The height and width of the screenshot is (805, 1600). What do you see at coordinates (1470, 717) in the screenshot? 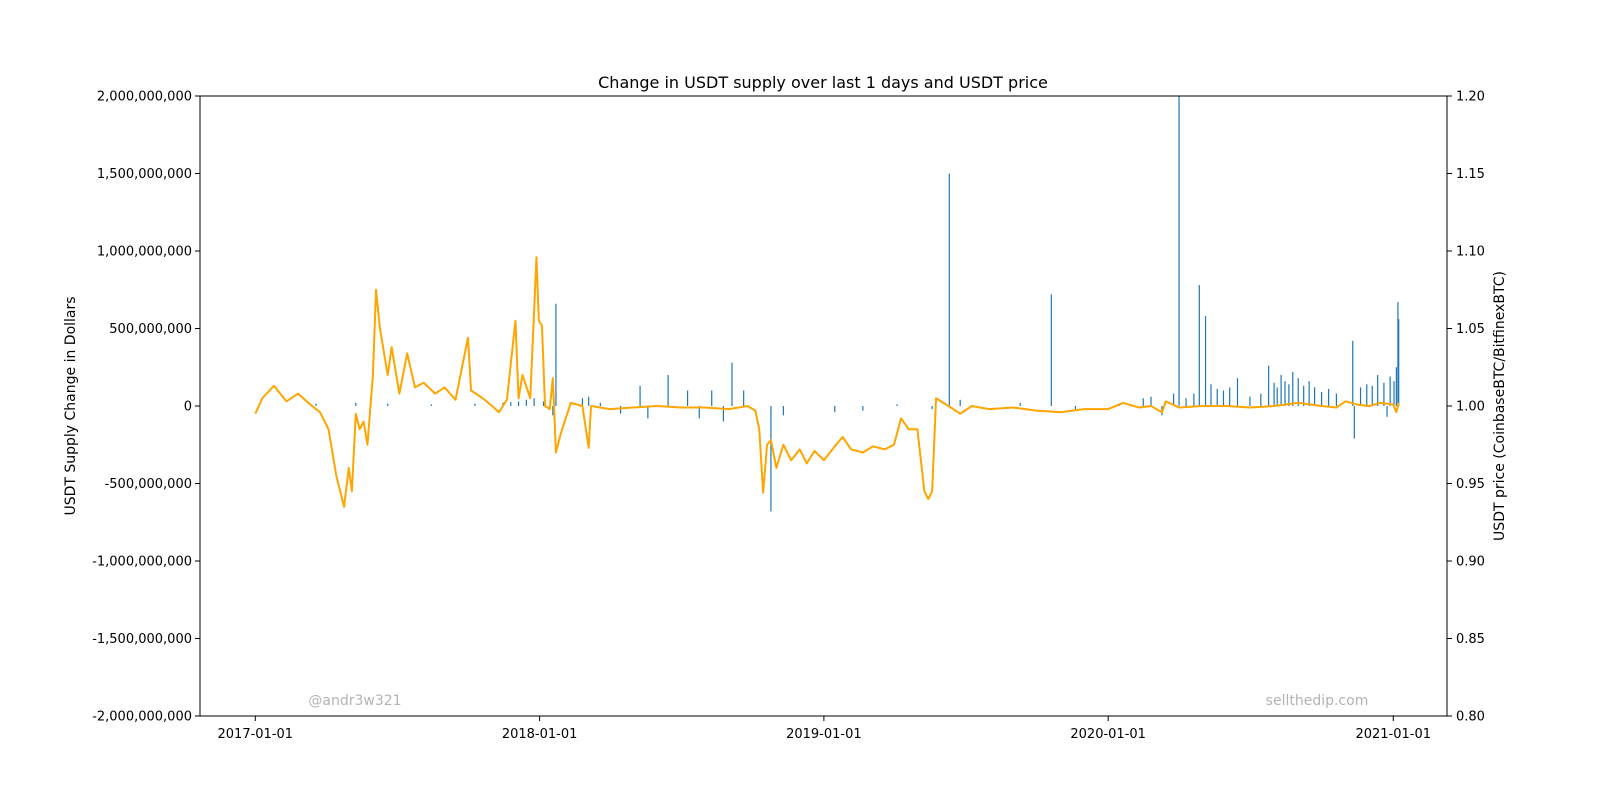
I see `y2-tick-label: 0.80` at bounding box center [1470, 717].